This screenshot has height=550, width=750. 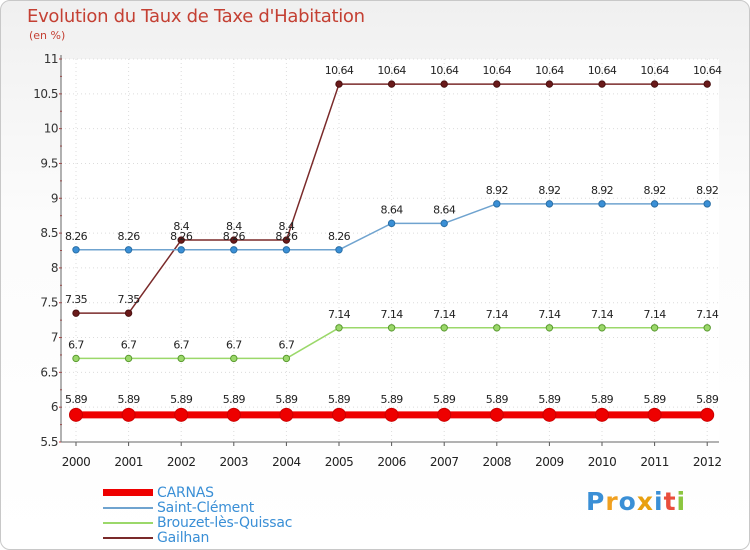 I want to click on y-tick-label: 7, so click(x=54, y=338).